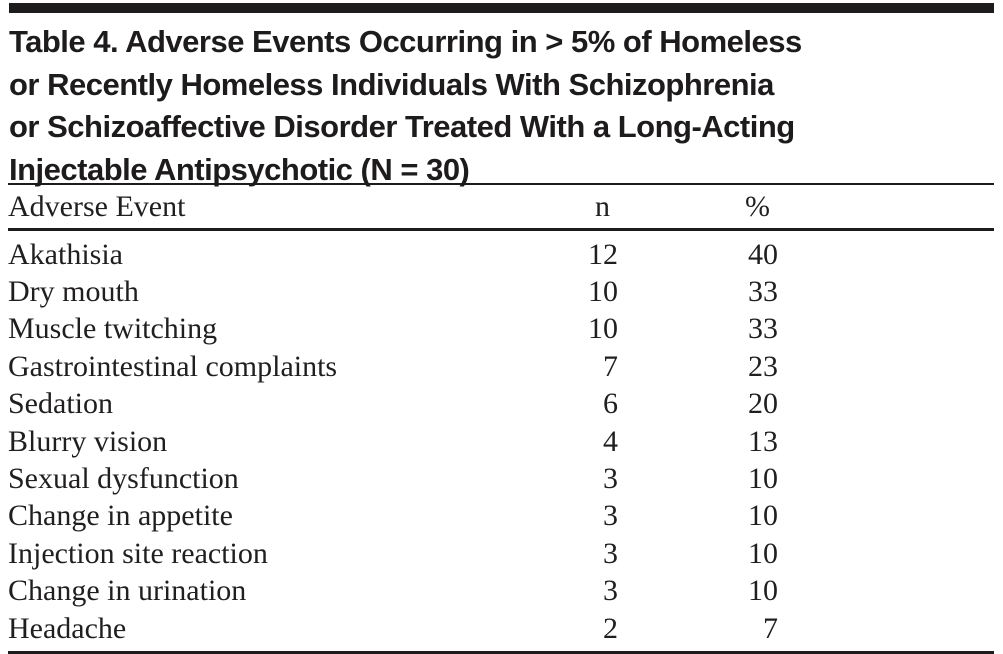  I want to click on cell-percent: 13, so click(763, 441).